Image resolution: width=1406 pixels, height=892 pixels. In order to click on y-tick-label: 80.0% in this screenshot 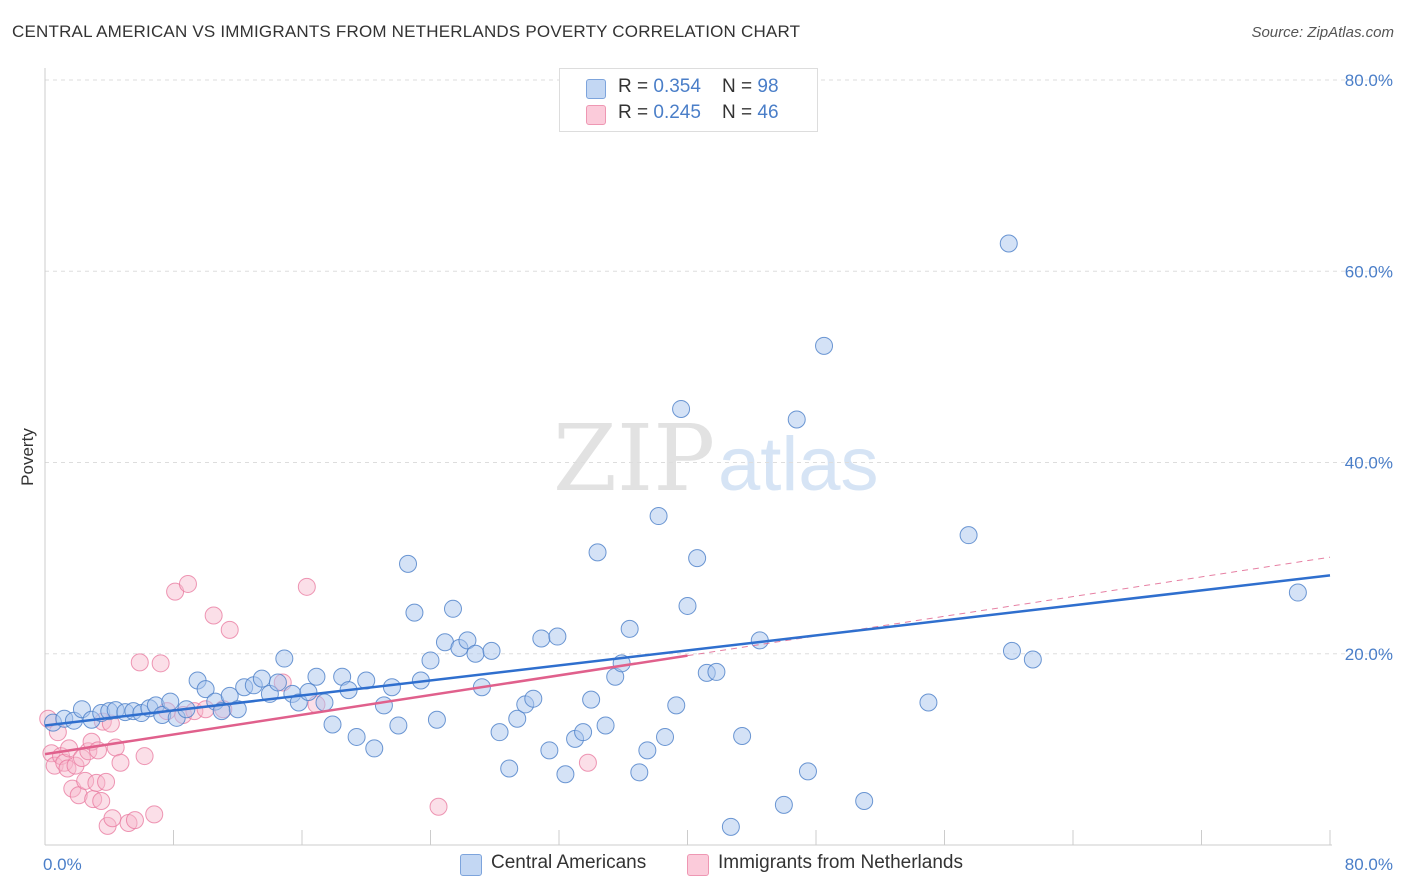, I will do `click(1369, 80)`.